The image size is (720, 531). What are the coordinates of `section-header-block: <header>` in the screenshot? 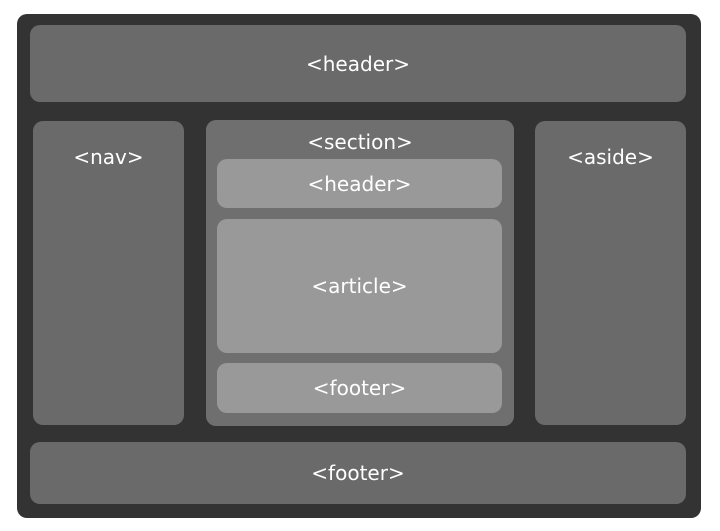 It's located at (359, 183).